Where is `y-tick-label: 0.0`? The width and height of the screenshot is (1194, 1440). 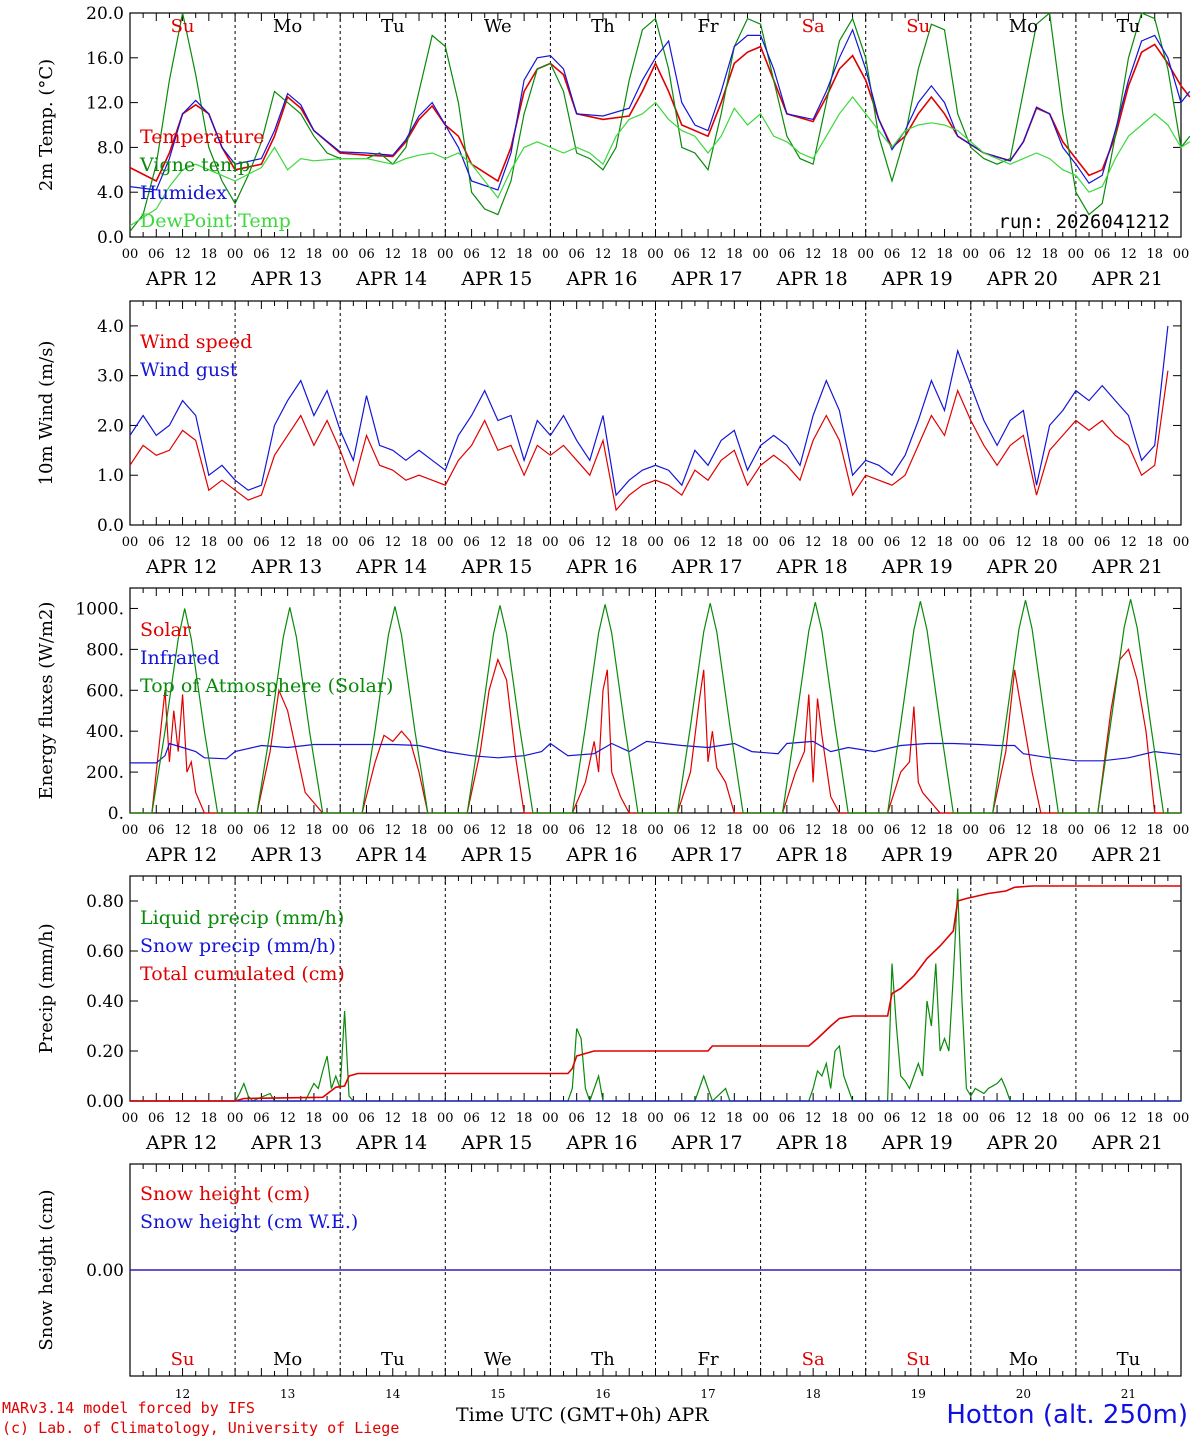 y-tick-label: 0.0 is located at coordinates (110, 238).